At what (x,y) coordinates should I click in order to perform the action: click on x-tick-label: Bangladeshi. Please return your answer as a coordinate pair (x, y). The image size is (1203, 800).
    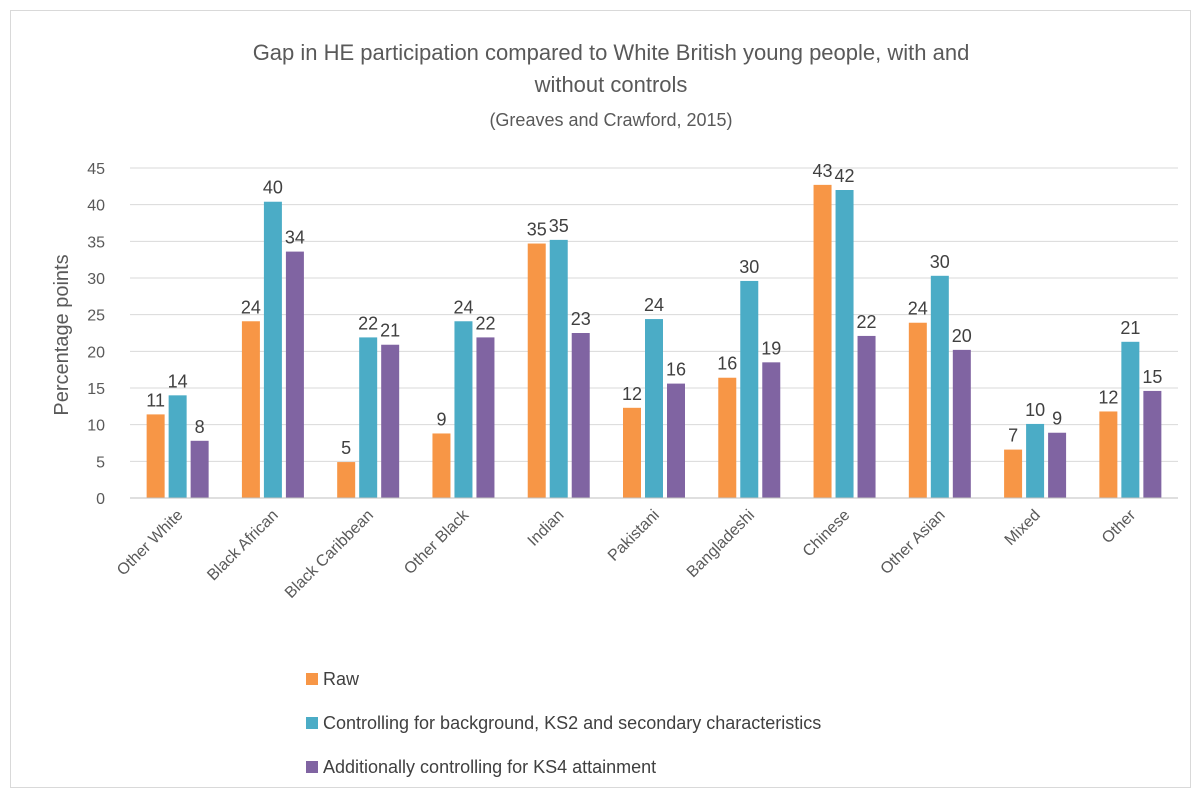
    Looking at the image, I should click on (721, 544).